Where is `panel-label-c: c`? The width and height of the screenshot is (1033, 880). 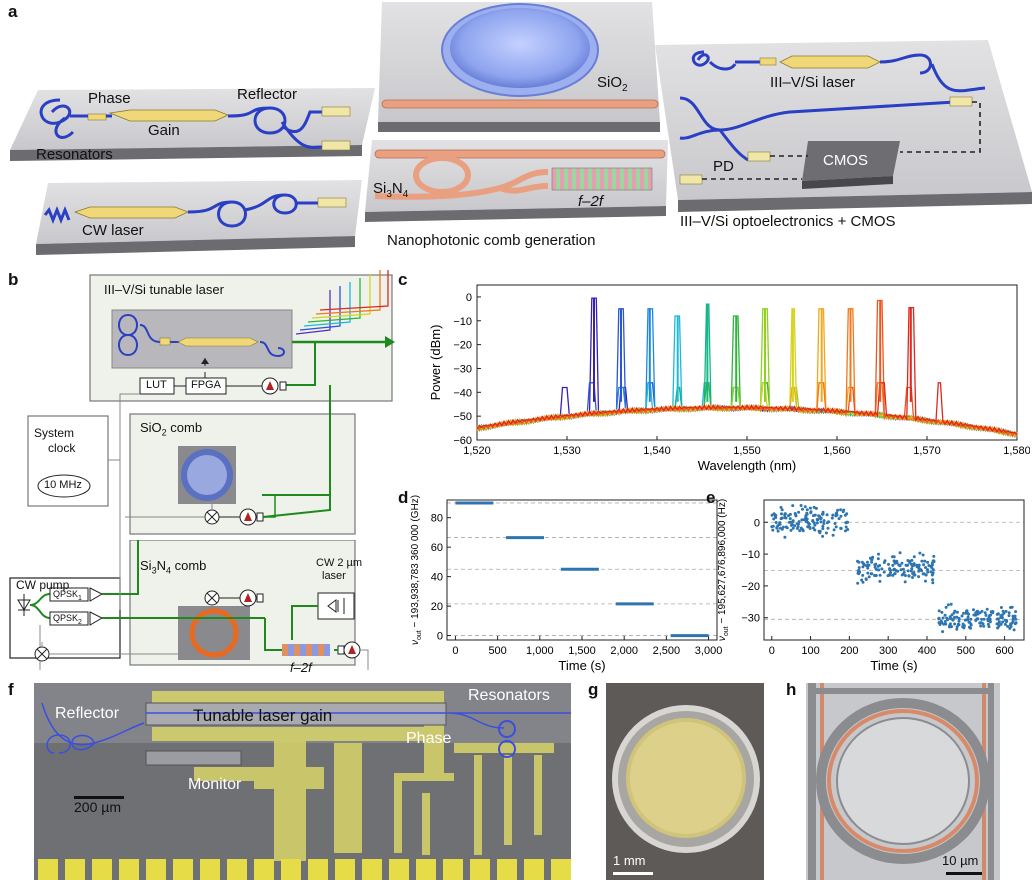
panel-label-c: c is located at coordinates (403, 279).